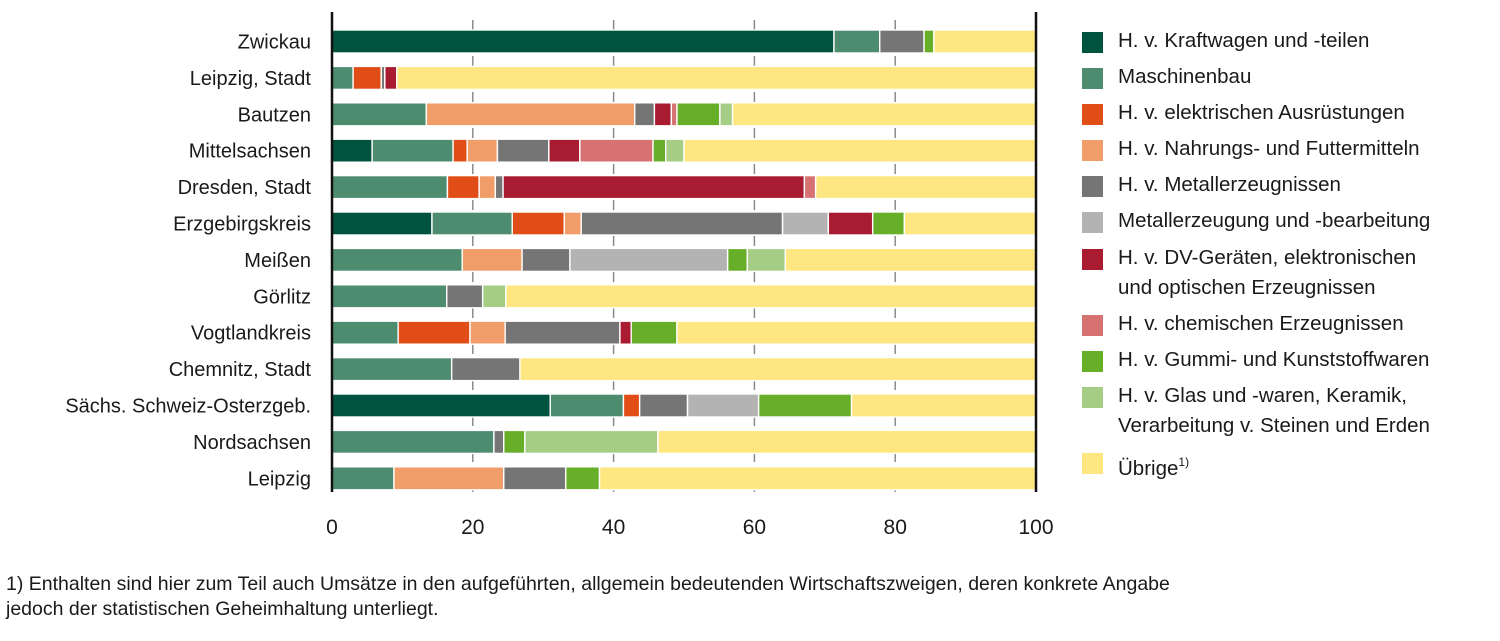  Describe the element at coordinates (1261, 113) in the screenshot. I see `legend-label: H. v. elektrischen Ausrüstungen` at that location.